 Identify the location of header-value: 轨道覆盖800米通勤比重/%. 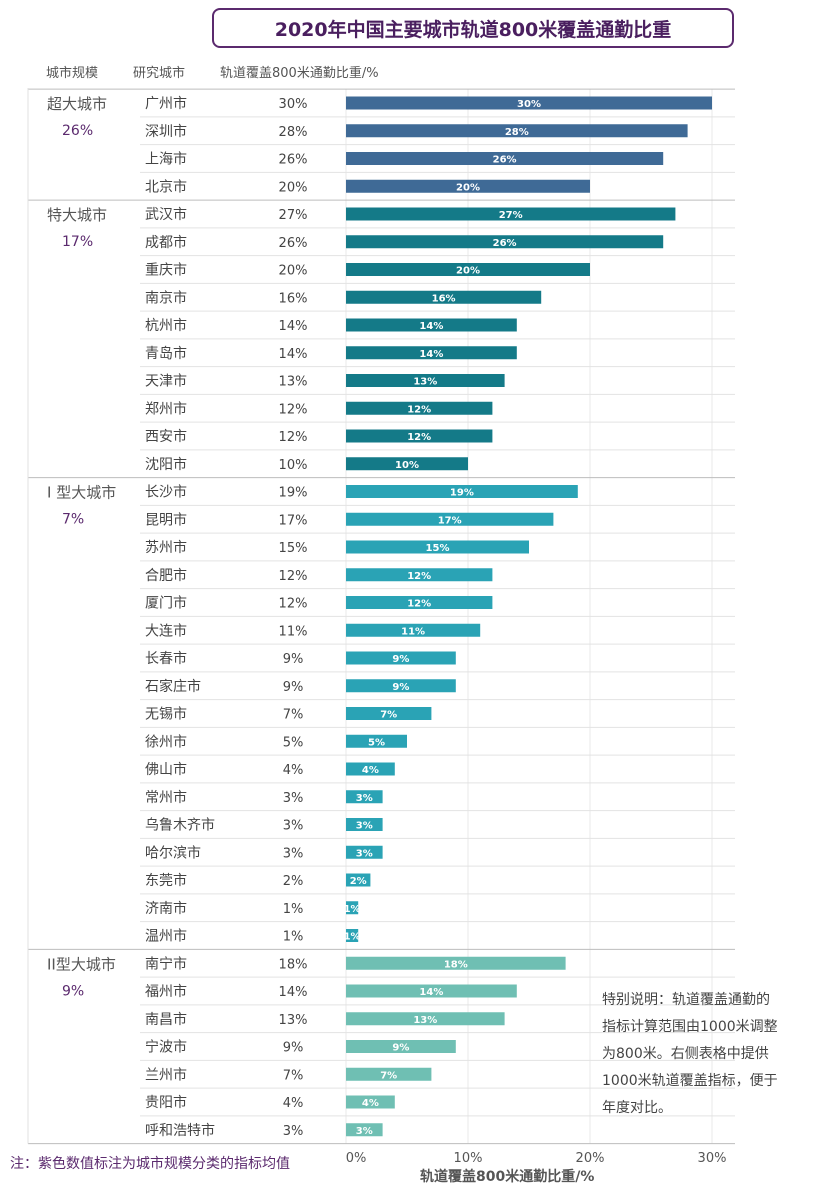
(299, 73).